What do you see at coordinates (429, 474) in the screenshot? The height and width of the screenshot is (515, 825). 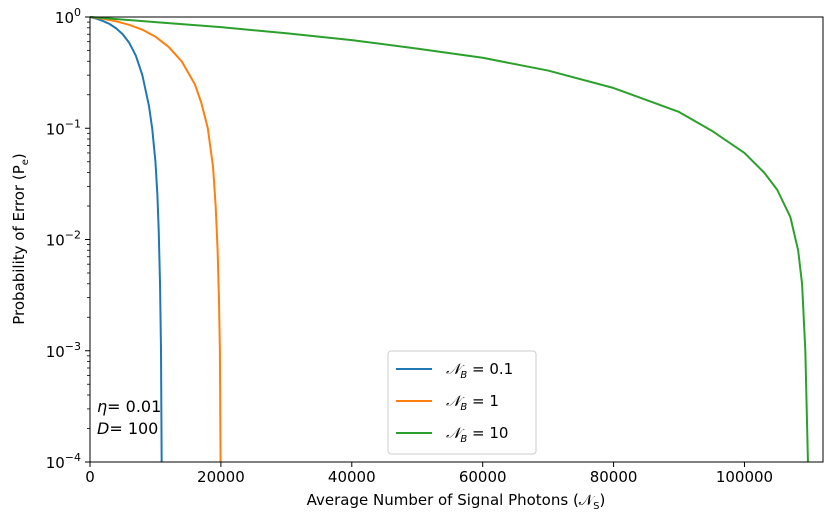 I see `x-axis-ticks: 0 20000 40000 60000 80000 100000` at bounding box center [429, 474].